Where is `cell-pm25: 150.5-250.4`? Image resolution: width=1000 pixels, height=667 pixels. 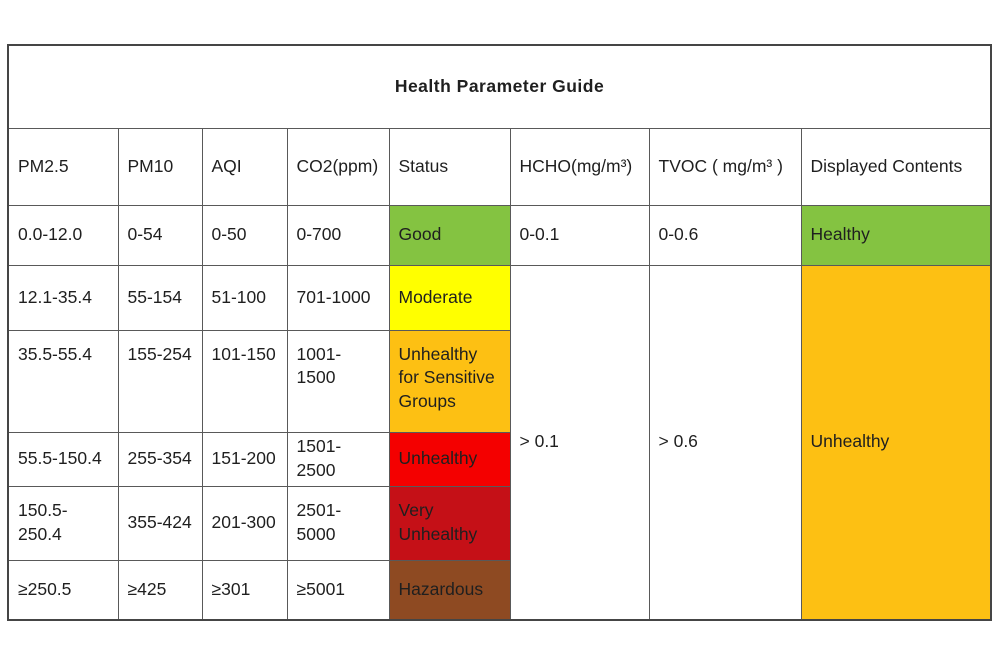 cell-pm25: 150.5-250.4 is located at coordinates (63, 523).